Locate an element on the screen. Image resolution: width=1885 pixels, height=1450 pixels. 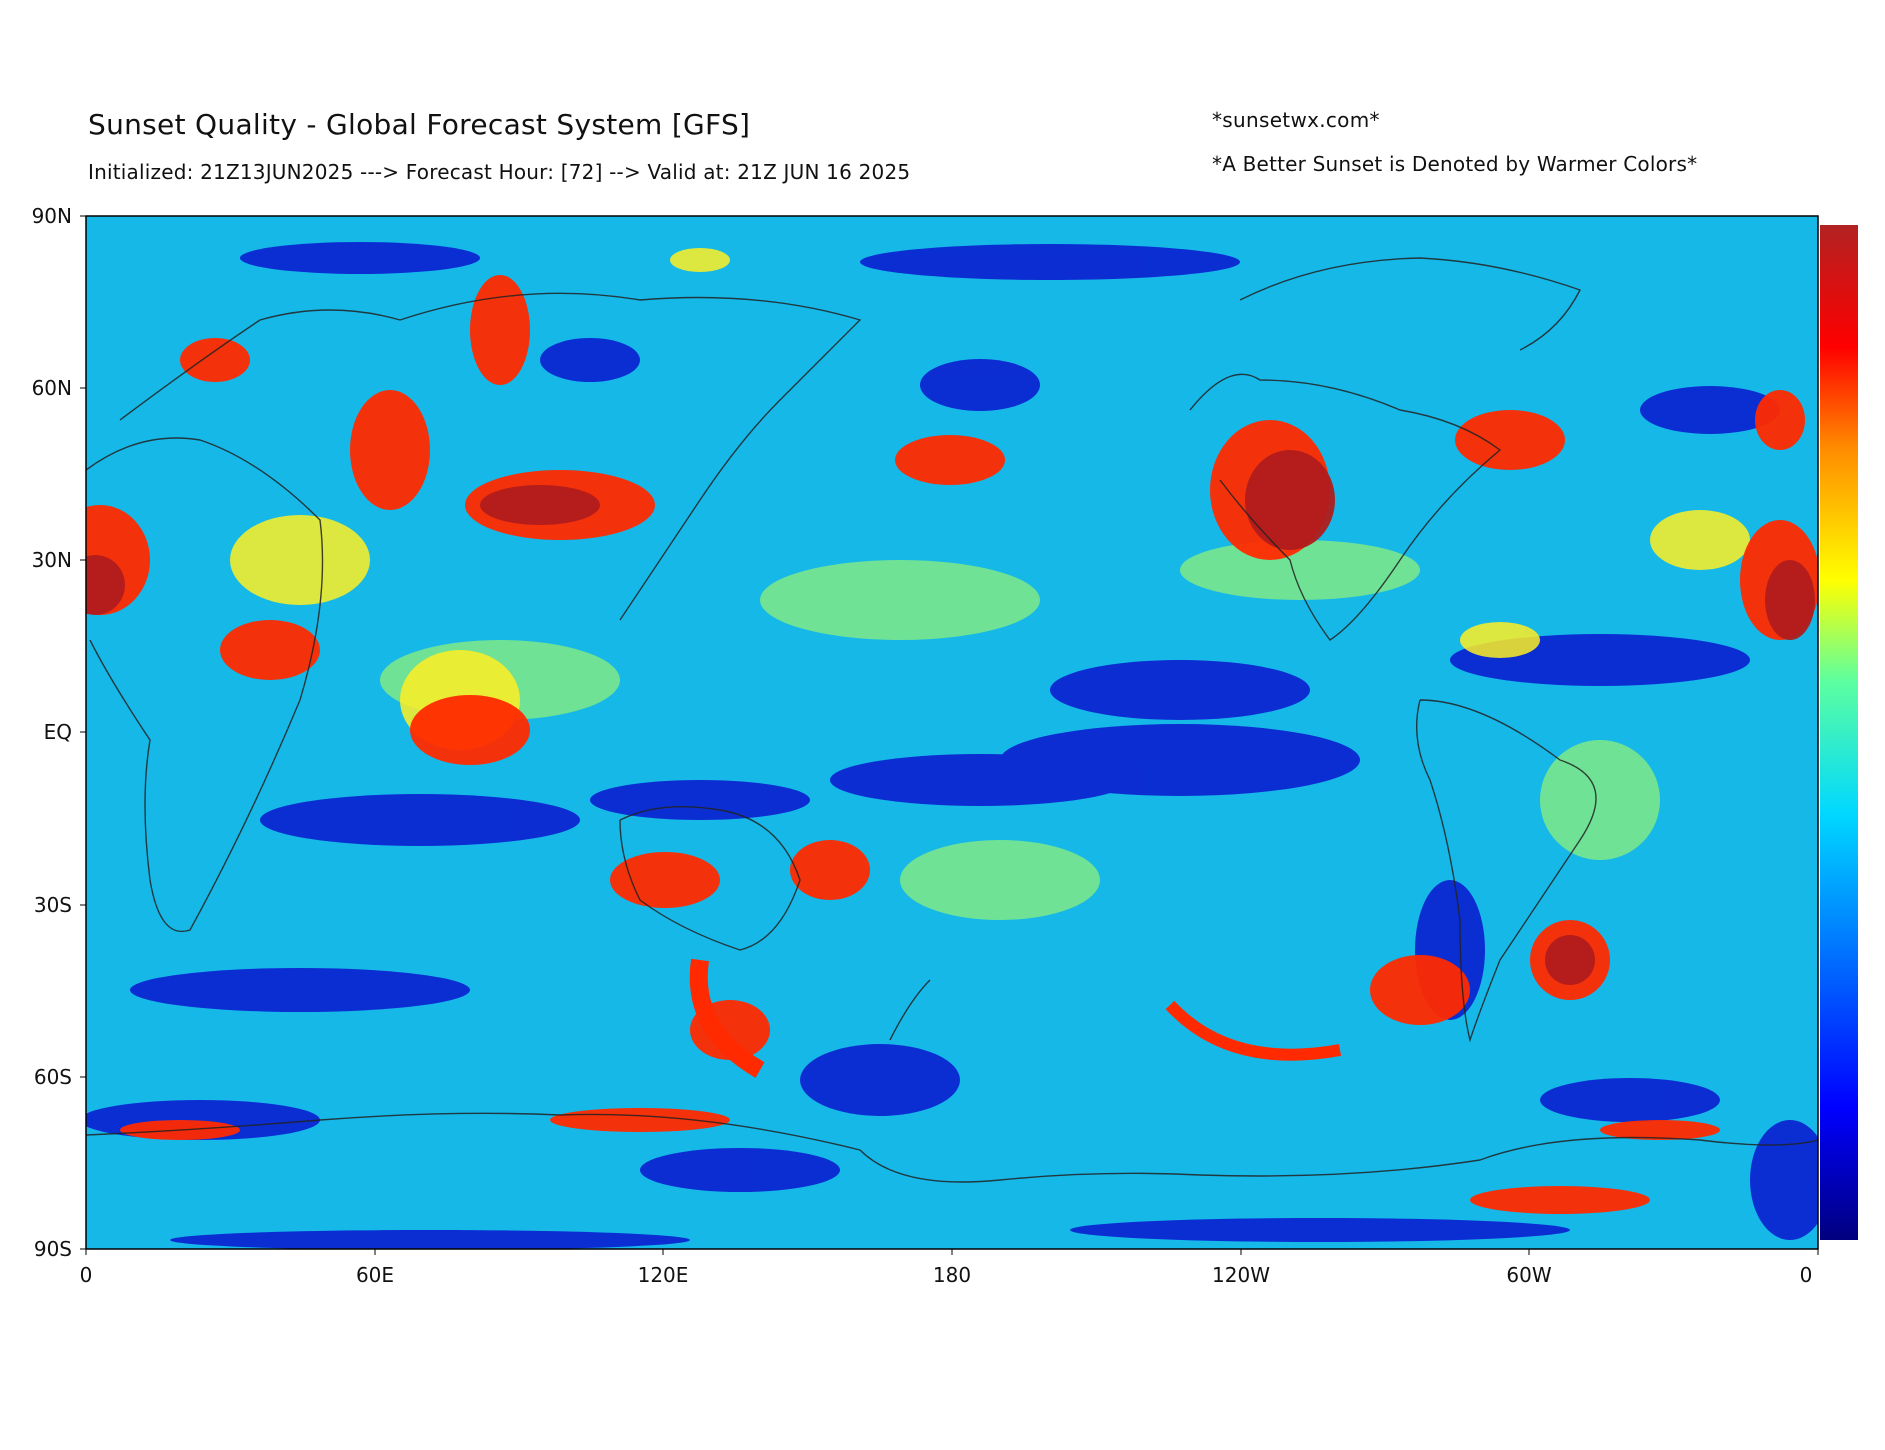
lat-tick-label: 90S is located at coordinates (53, 1249).